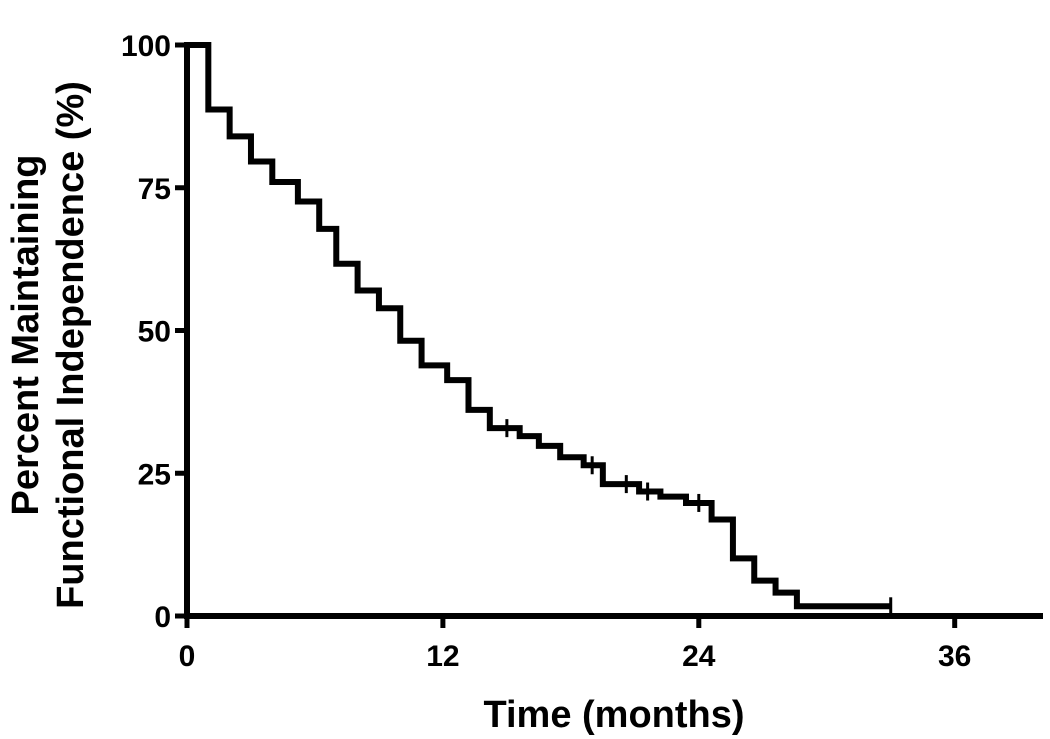  What do you see at coordinates (699, 656) in the screenshot?
I see `x-tick-label: 24` at bounding box center [699, 656].